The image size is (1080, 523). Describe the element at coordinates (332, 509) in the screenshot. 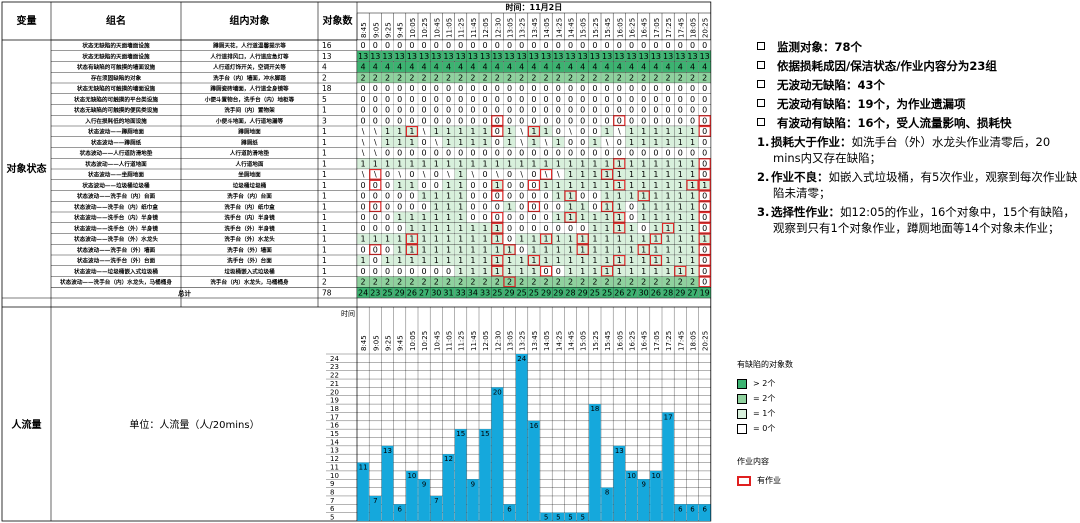

I see `flow-y-tick: 6` at that location.